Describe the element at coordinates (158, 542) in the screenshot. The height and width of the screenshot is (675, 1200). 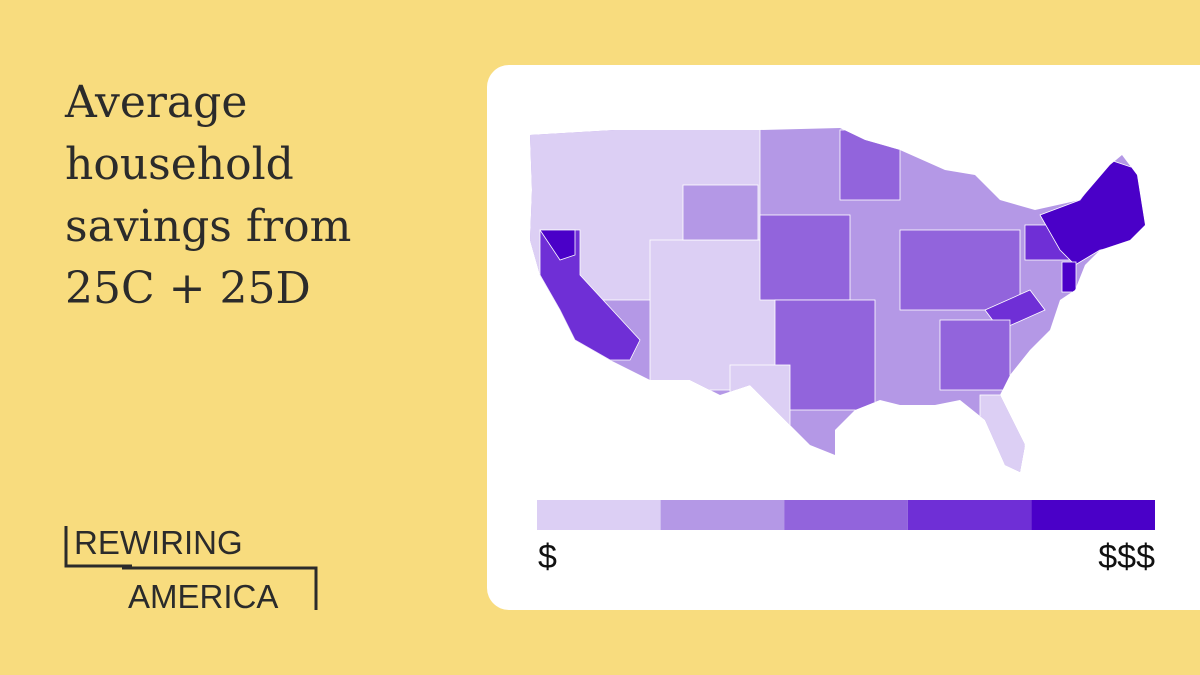
I see `logo-text: REWIRING` at that location.